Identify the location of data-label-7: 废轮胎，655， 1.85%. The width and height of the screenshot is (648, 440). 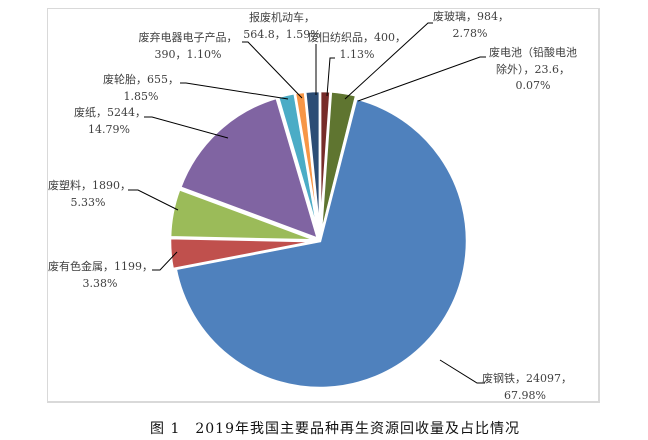
(141, 88).